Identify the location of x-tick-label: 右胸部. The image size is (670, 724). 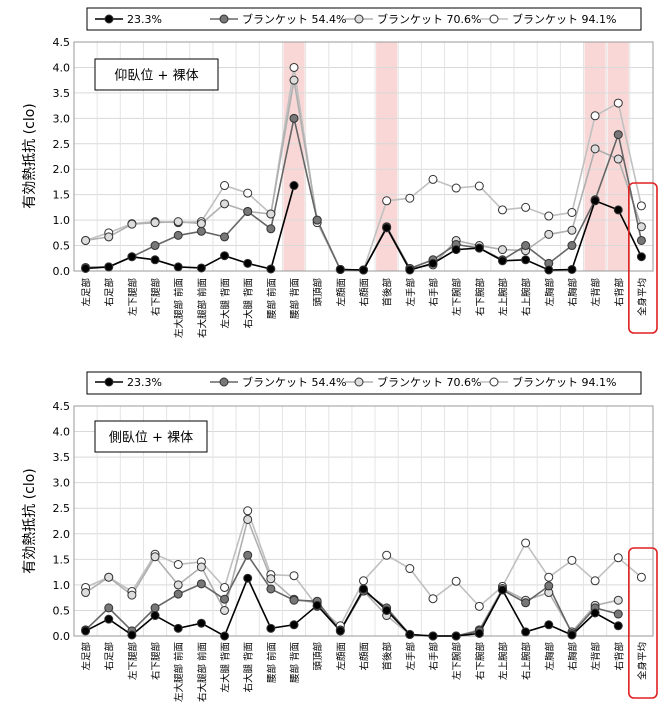
(573, 292).